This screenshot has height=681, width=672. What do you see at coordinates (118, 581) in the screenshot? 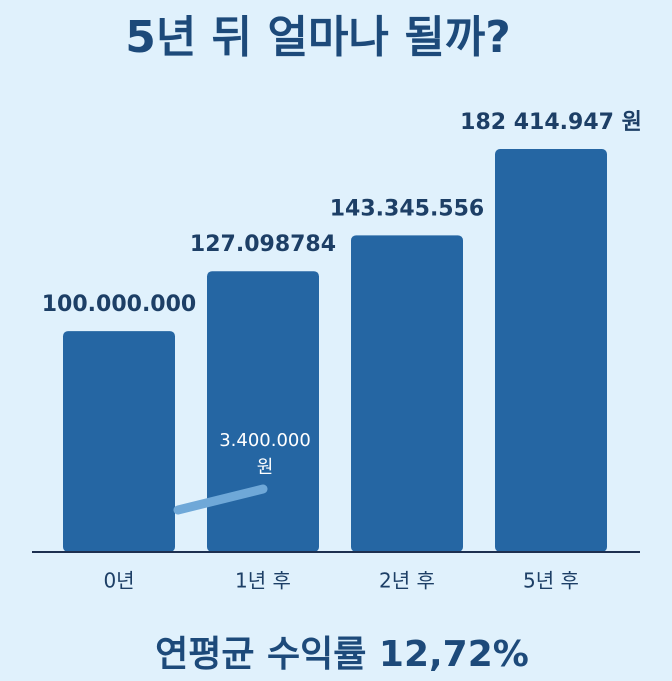
I see `x-tick-label: 0년` at bounding box center [118, 581].